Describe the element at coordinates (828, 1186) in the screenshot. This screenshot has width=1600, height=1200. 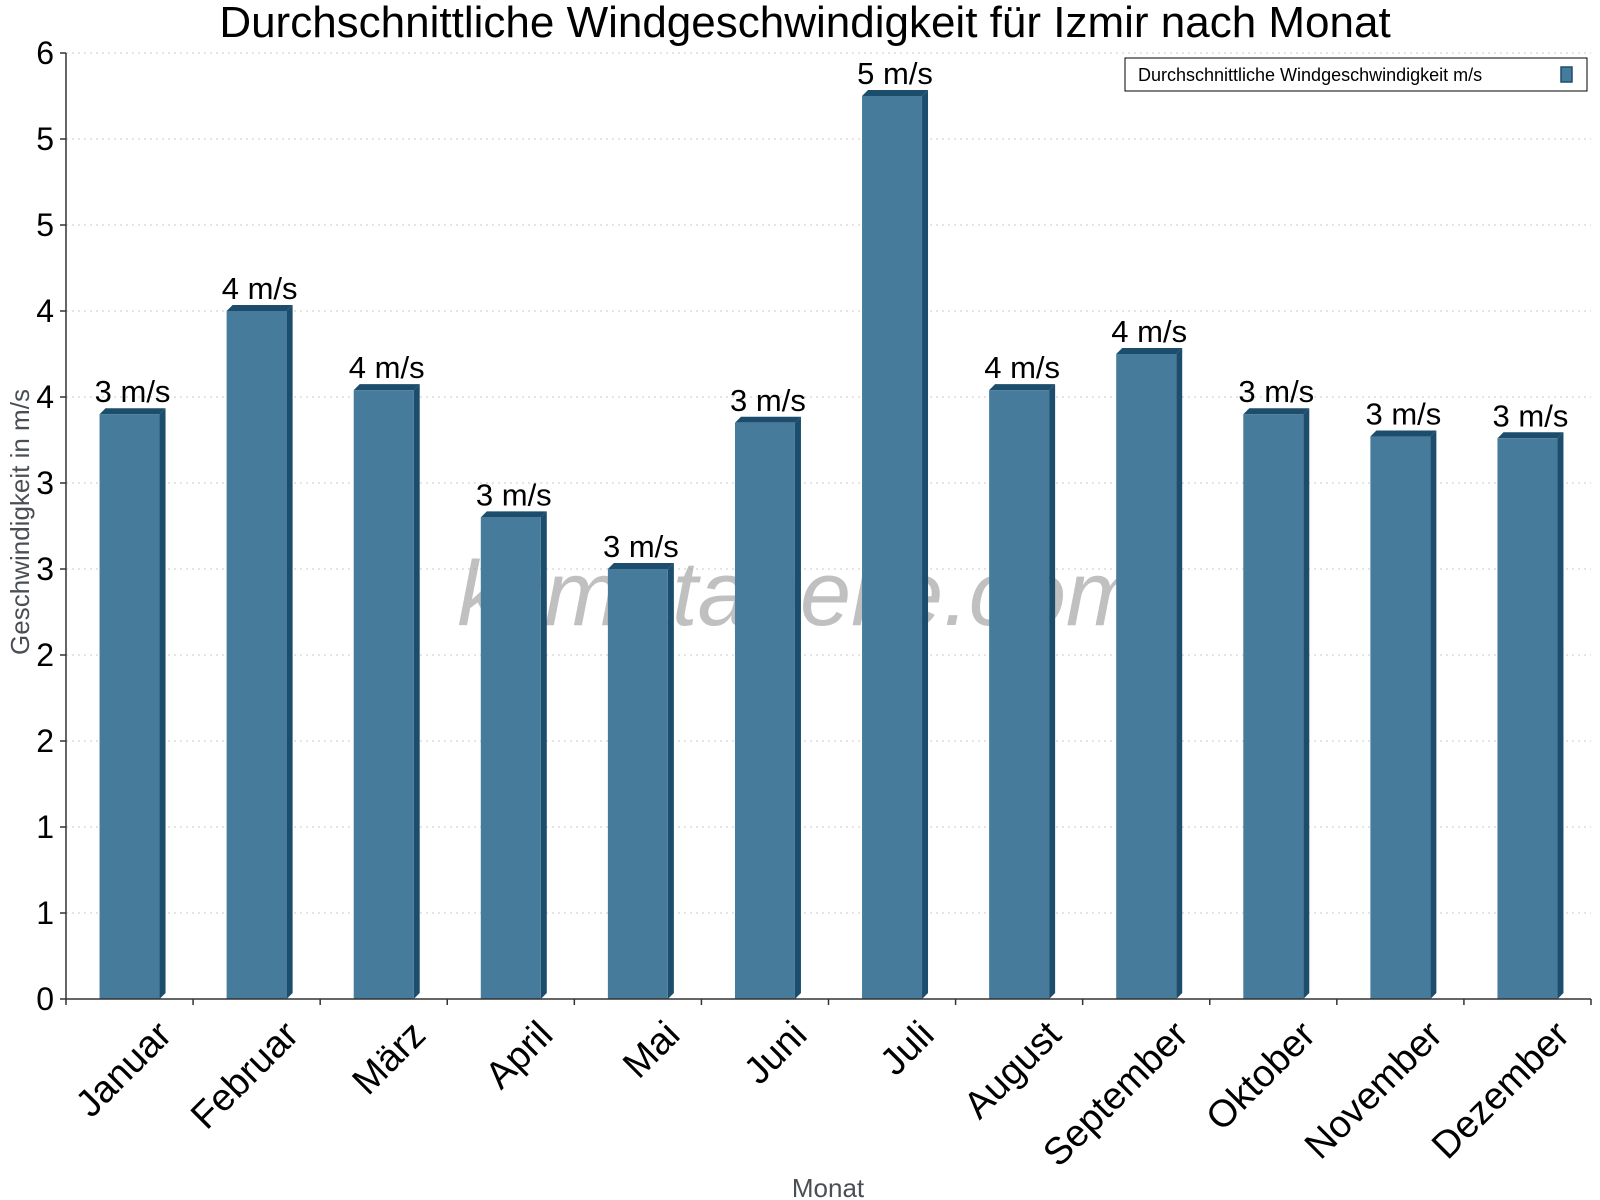
I see `x-axis-title: Monat` at that location.